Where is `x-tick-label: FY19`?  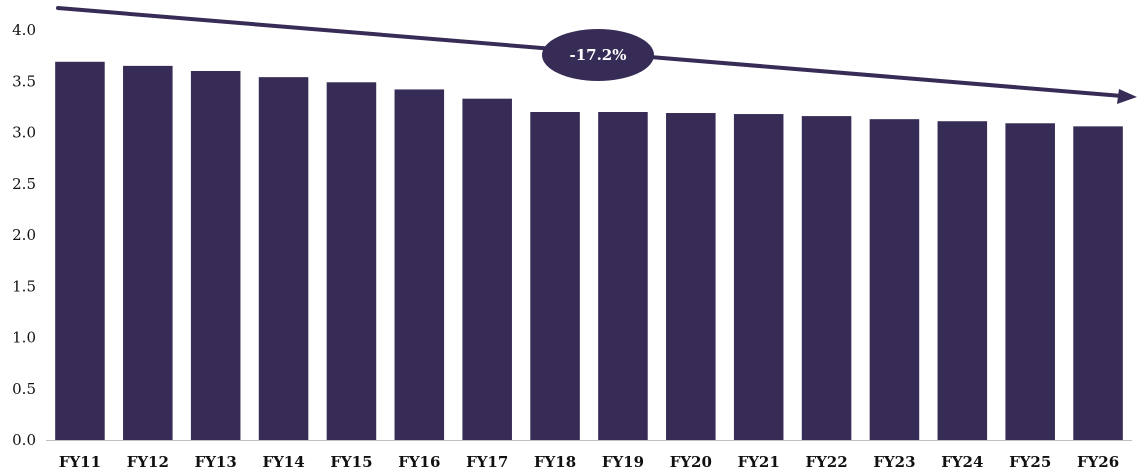
x-tick-label: FY19 is located at coordinates (623, 462).